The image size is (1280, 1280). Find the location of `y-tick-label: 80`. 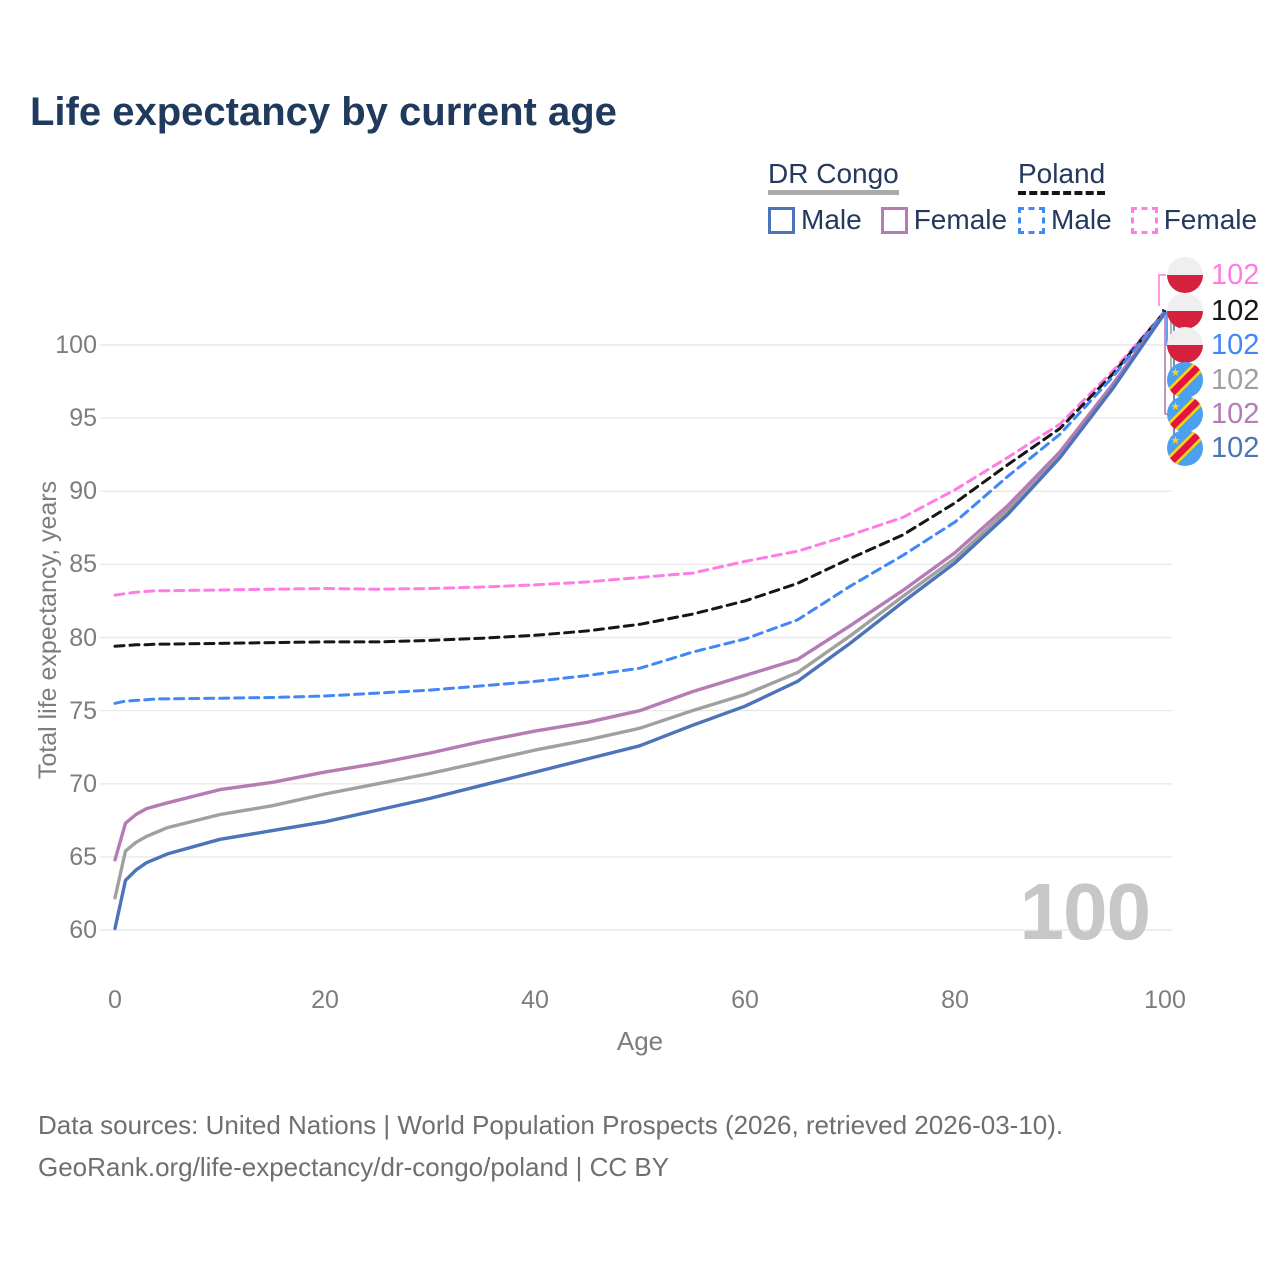

y-tick-label: 80 is located at coordinates (83, 638).